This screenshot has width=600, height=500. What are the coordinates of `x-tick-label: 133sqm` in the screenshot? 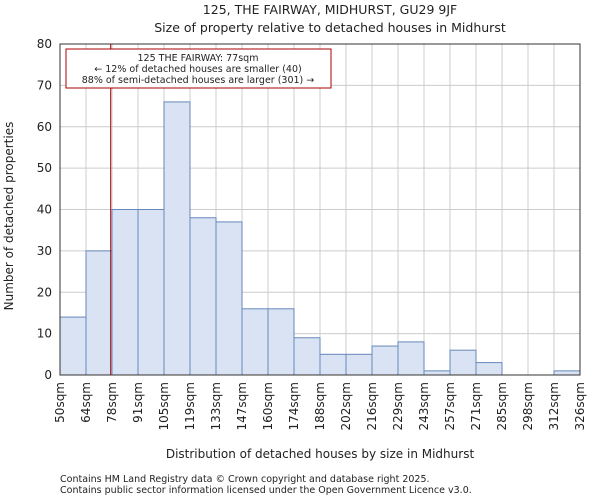 It's located at (216, 406).